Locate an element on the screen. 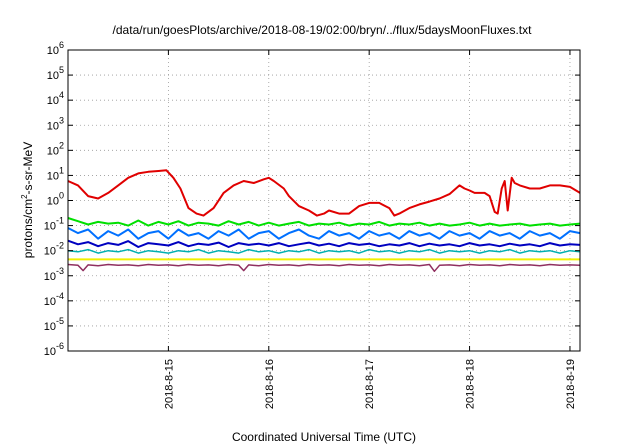 Image resolution: width=640 pixels, height=448 pixels. y-tick-label: 10⁴ is located at coordinates (55, 98).